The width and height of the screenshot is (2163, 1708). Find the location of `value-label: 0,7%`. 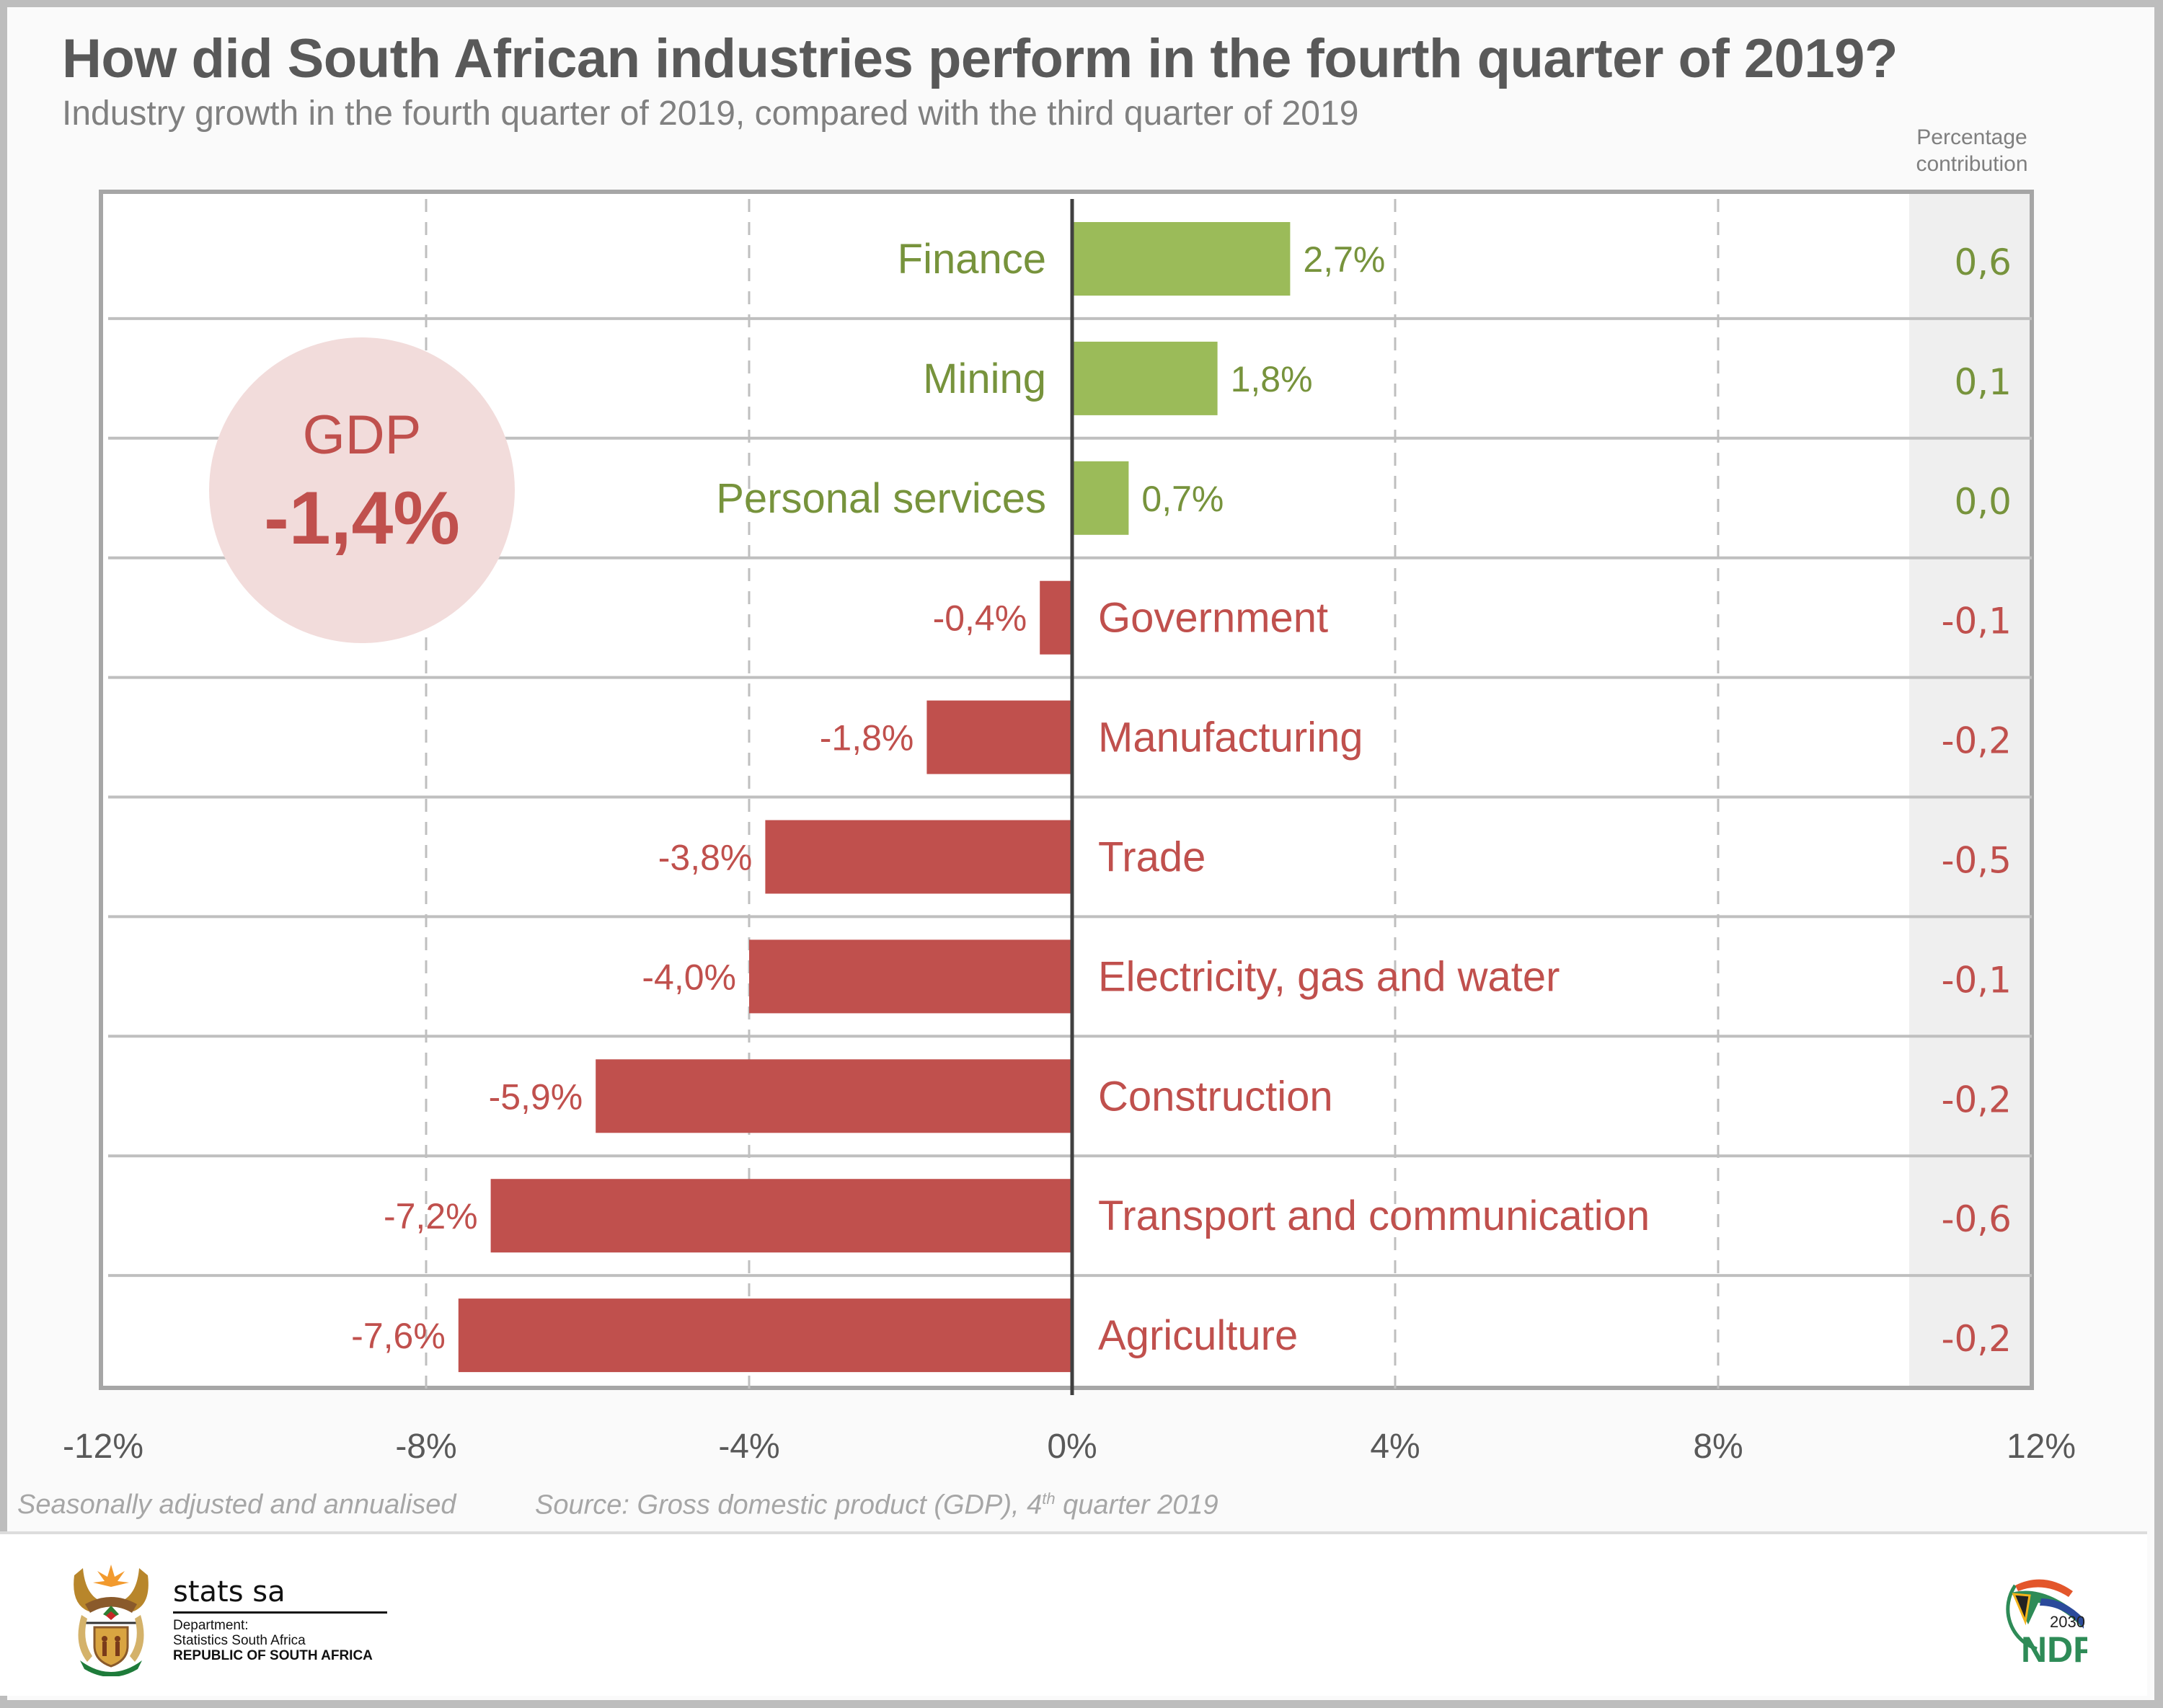

value-label: 0,7% is located at coordinates (1182, 499).